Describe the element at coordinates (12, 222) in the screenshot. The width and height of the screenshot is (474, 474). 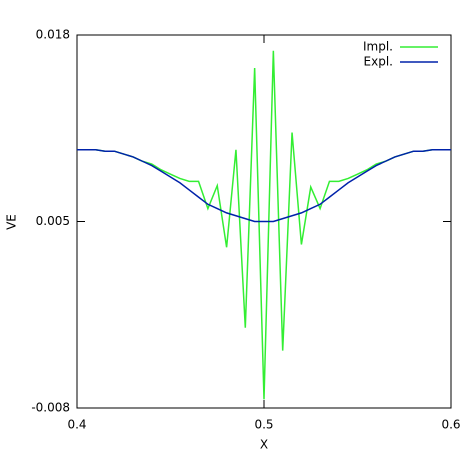
I see `y-axis-label: VE` at that location.